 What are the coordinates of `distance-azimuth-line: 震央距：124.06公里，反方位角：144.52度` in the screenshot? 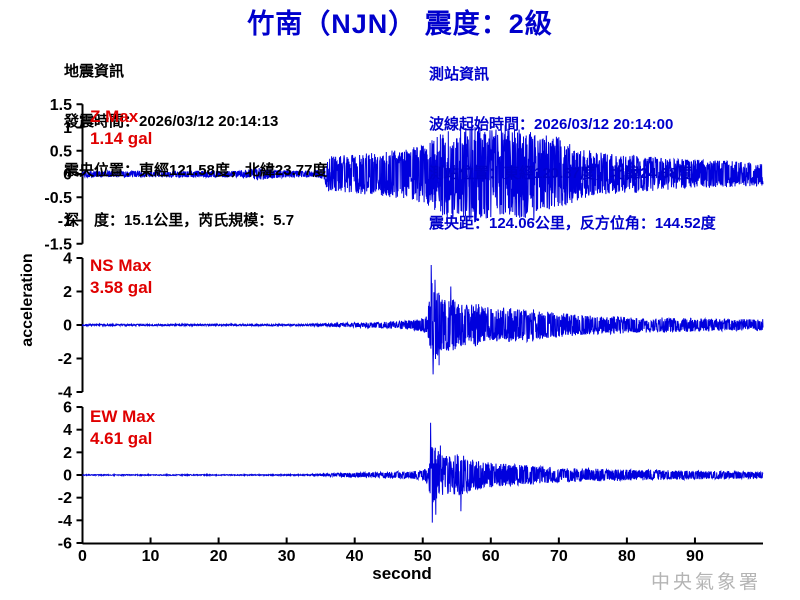 It's located at (572, 223).